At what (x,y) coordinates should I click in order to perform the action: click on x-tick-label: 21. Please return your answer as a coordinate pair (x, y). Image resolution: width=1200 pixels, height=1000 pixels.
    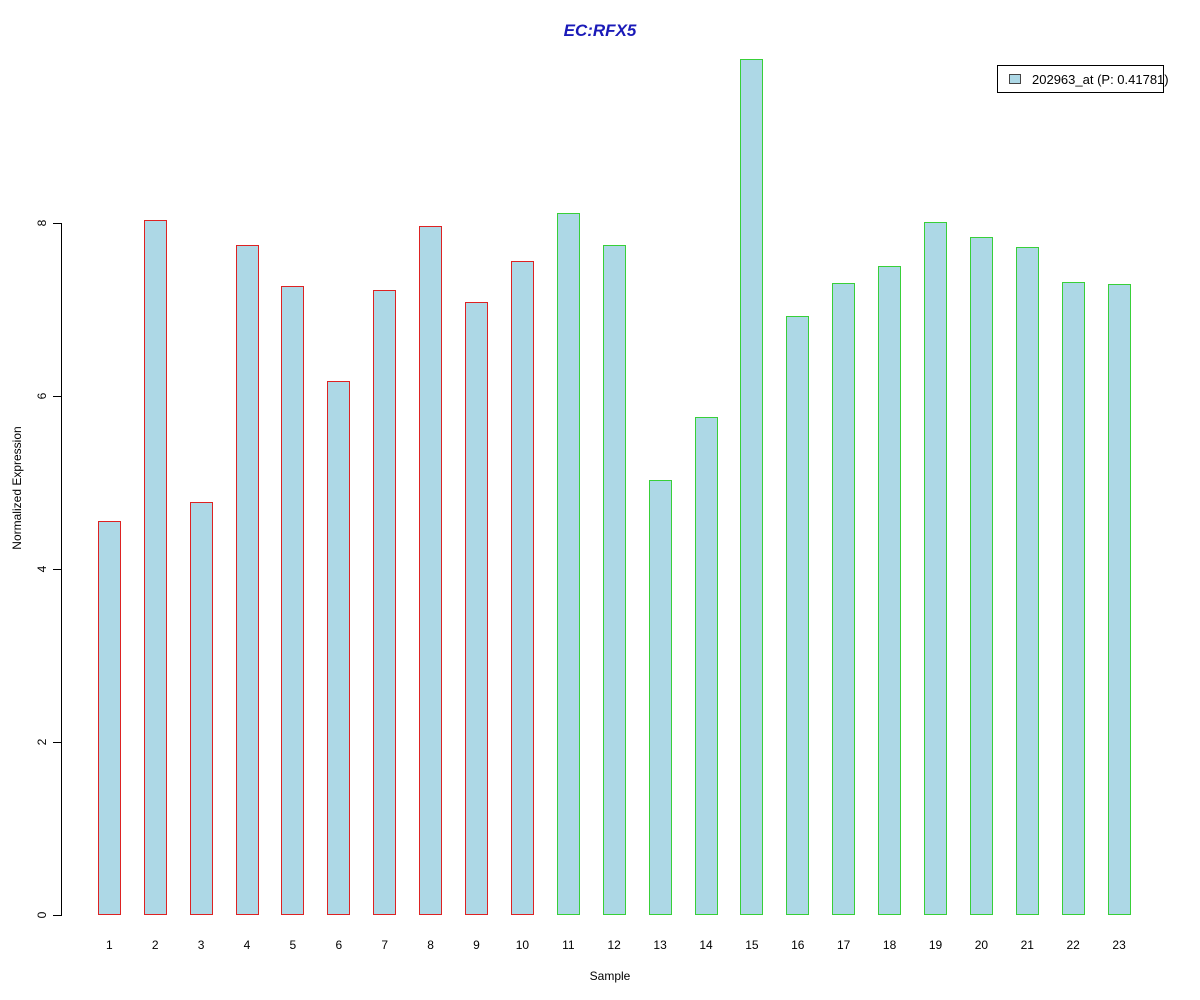
    Looking at the image, I should click on (1027, 945).